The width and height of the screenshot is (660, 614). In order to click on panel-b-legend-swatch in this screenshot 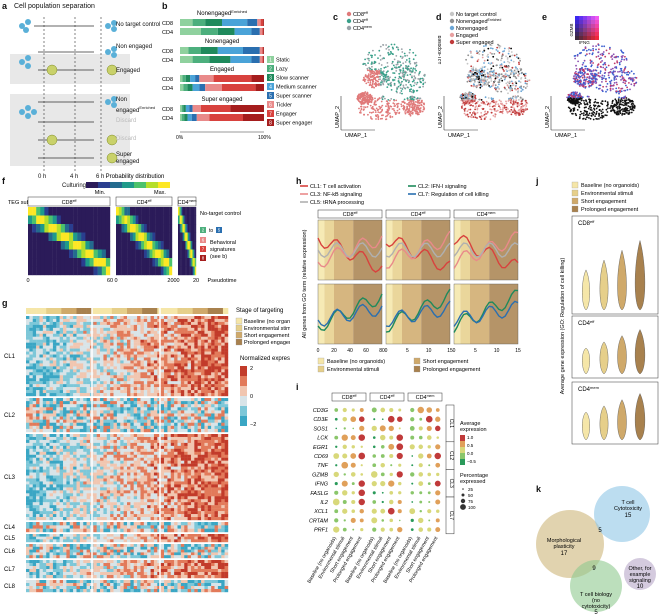, I will do `click(270, 77)`.